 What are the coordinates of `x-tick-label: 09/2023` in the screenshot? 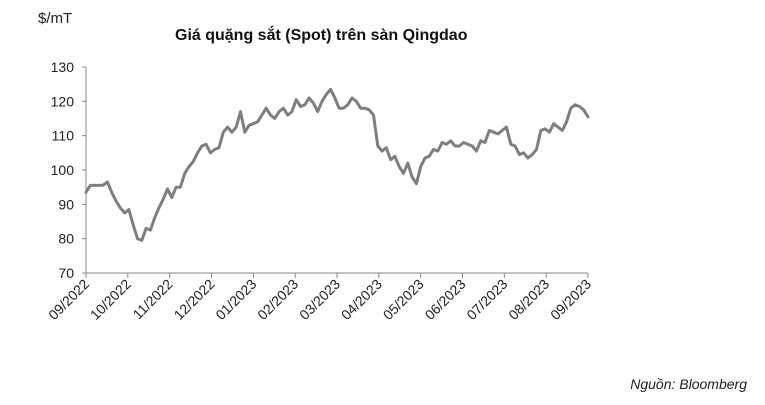 It's located at (570, 299).